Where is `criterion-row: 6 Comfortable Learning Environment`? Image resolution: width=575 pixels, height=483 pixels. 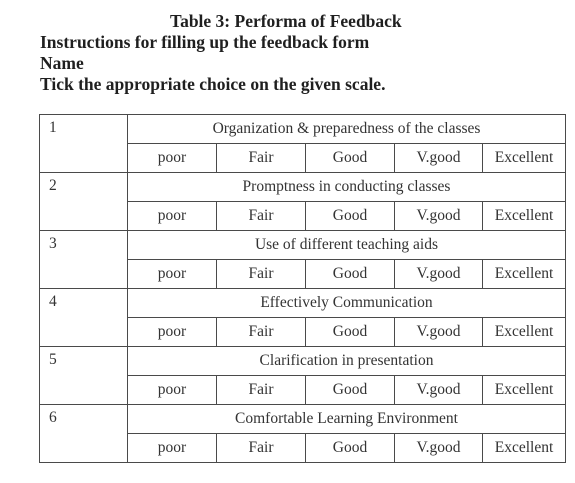 criterion-row: 6 Comfortable Learning Environment is located at coordinates (302, 433).